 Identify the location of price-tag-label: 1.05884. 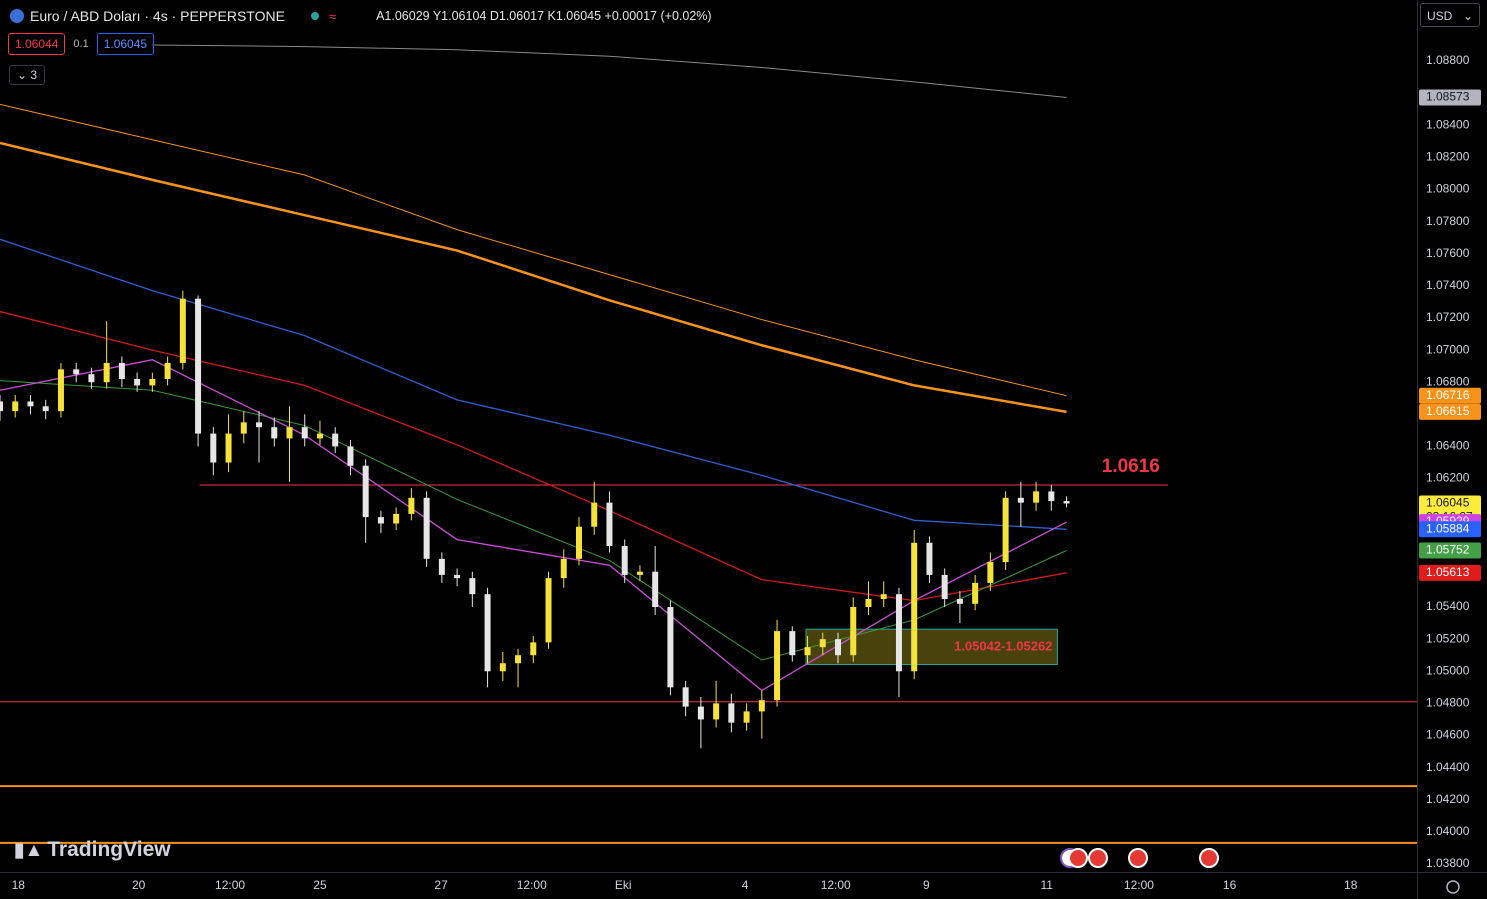
(1448, 528).